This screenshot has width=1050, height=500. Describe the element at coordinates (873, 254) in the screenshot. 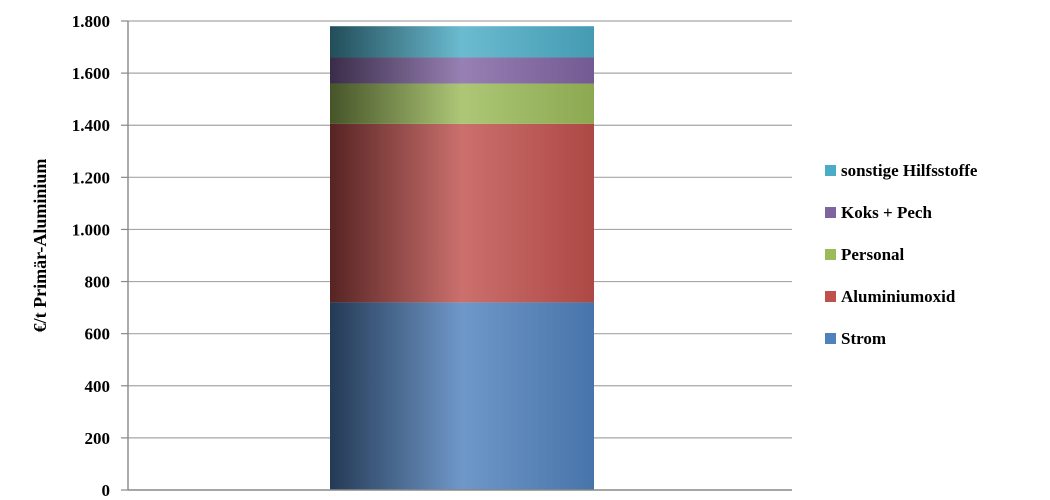

I see `legend-label: Personal` at that location.